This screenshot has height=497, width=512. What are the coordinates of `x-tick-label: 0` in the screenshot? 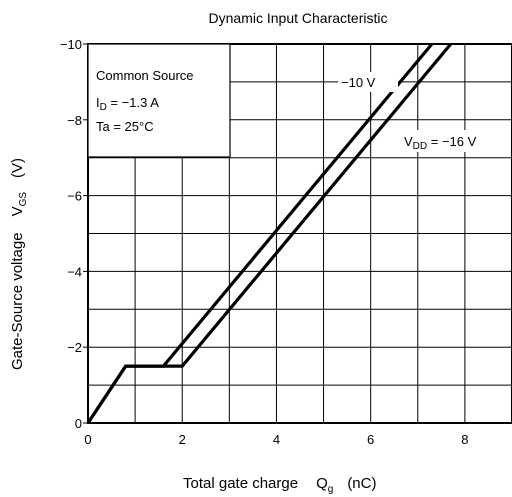 It's located at (87, 439).